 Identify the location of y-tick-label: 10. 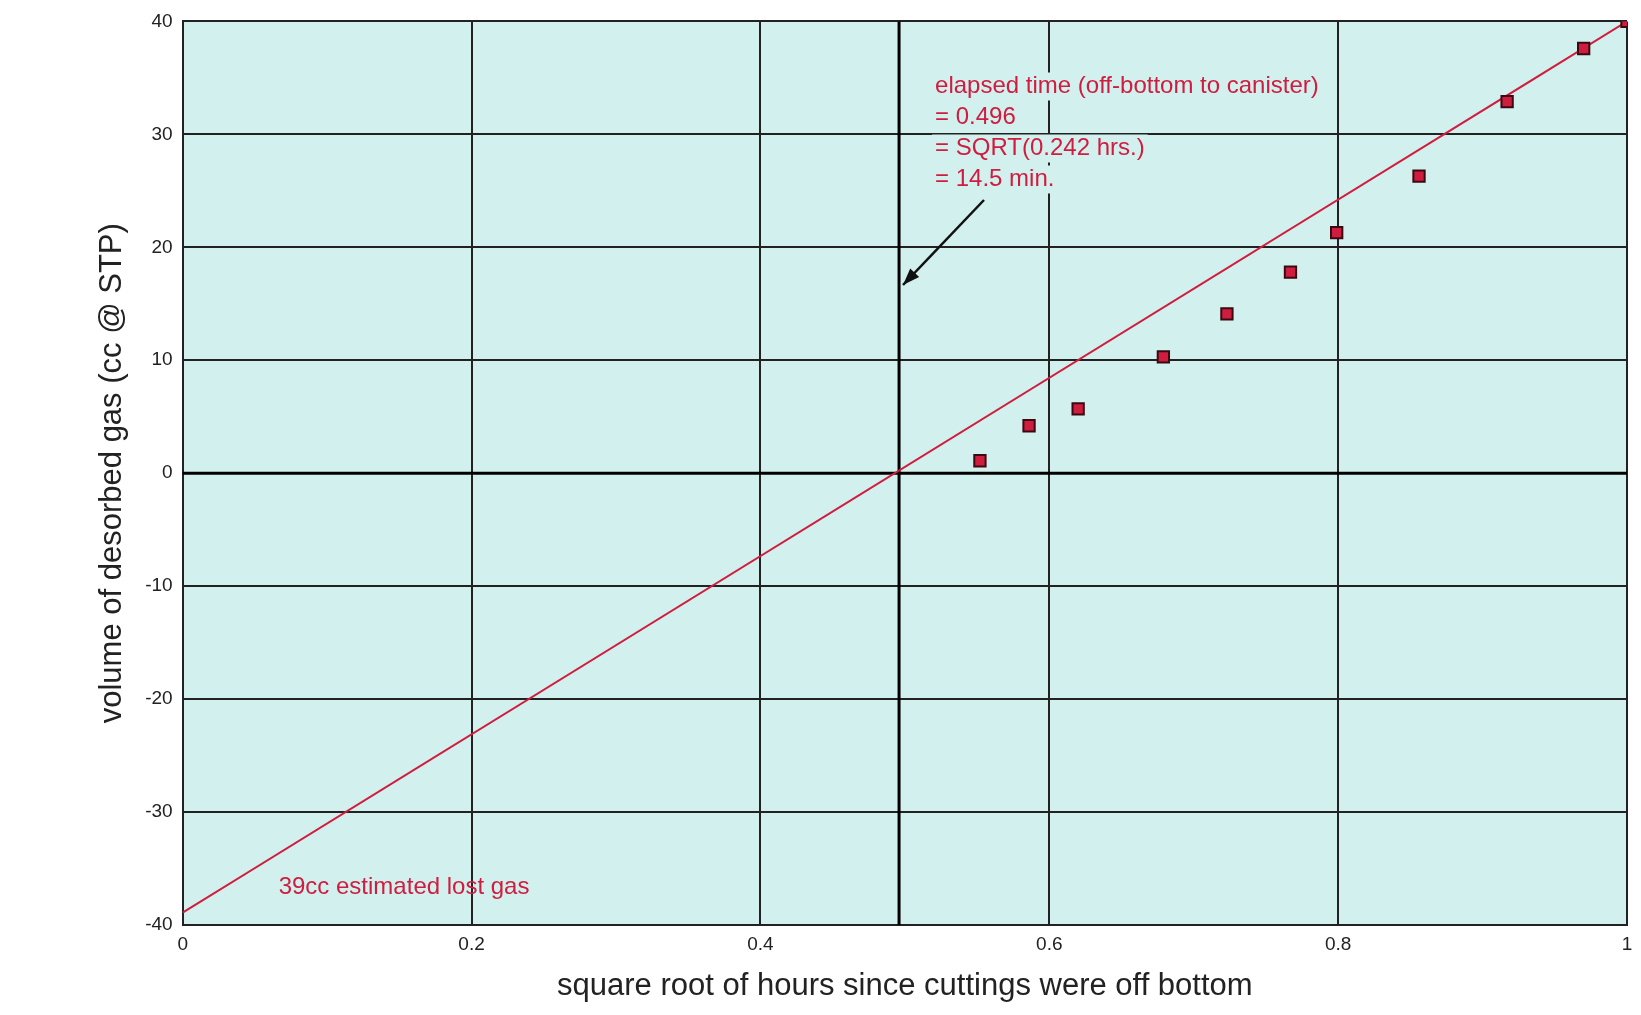
(162, 359).